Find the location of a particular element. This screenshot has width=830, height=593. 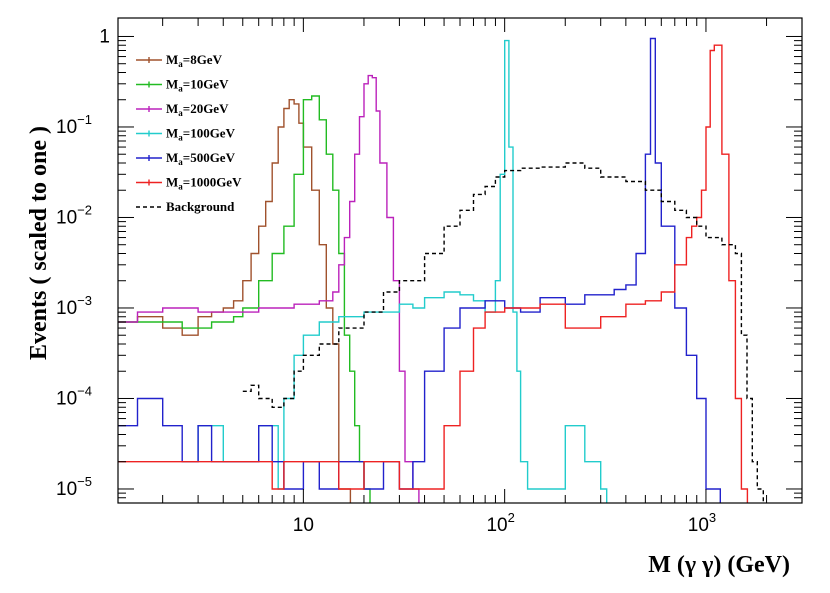

legend-label: Ma=500GeV is located at coordinates (201, 158).